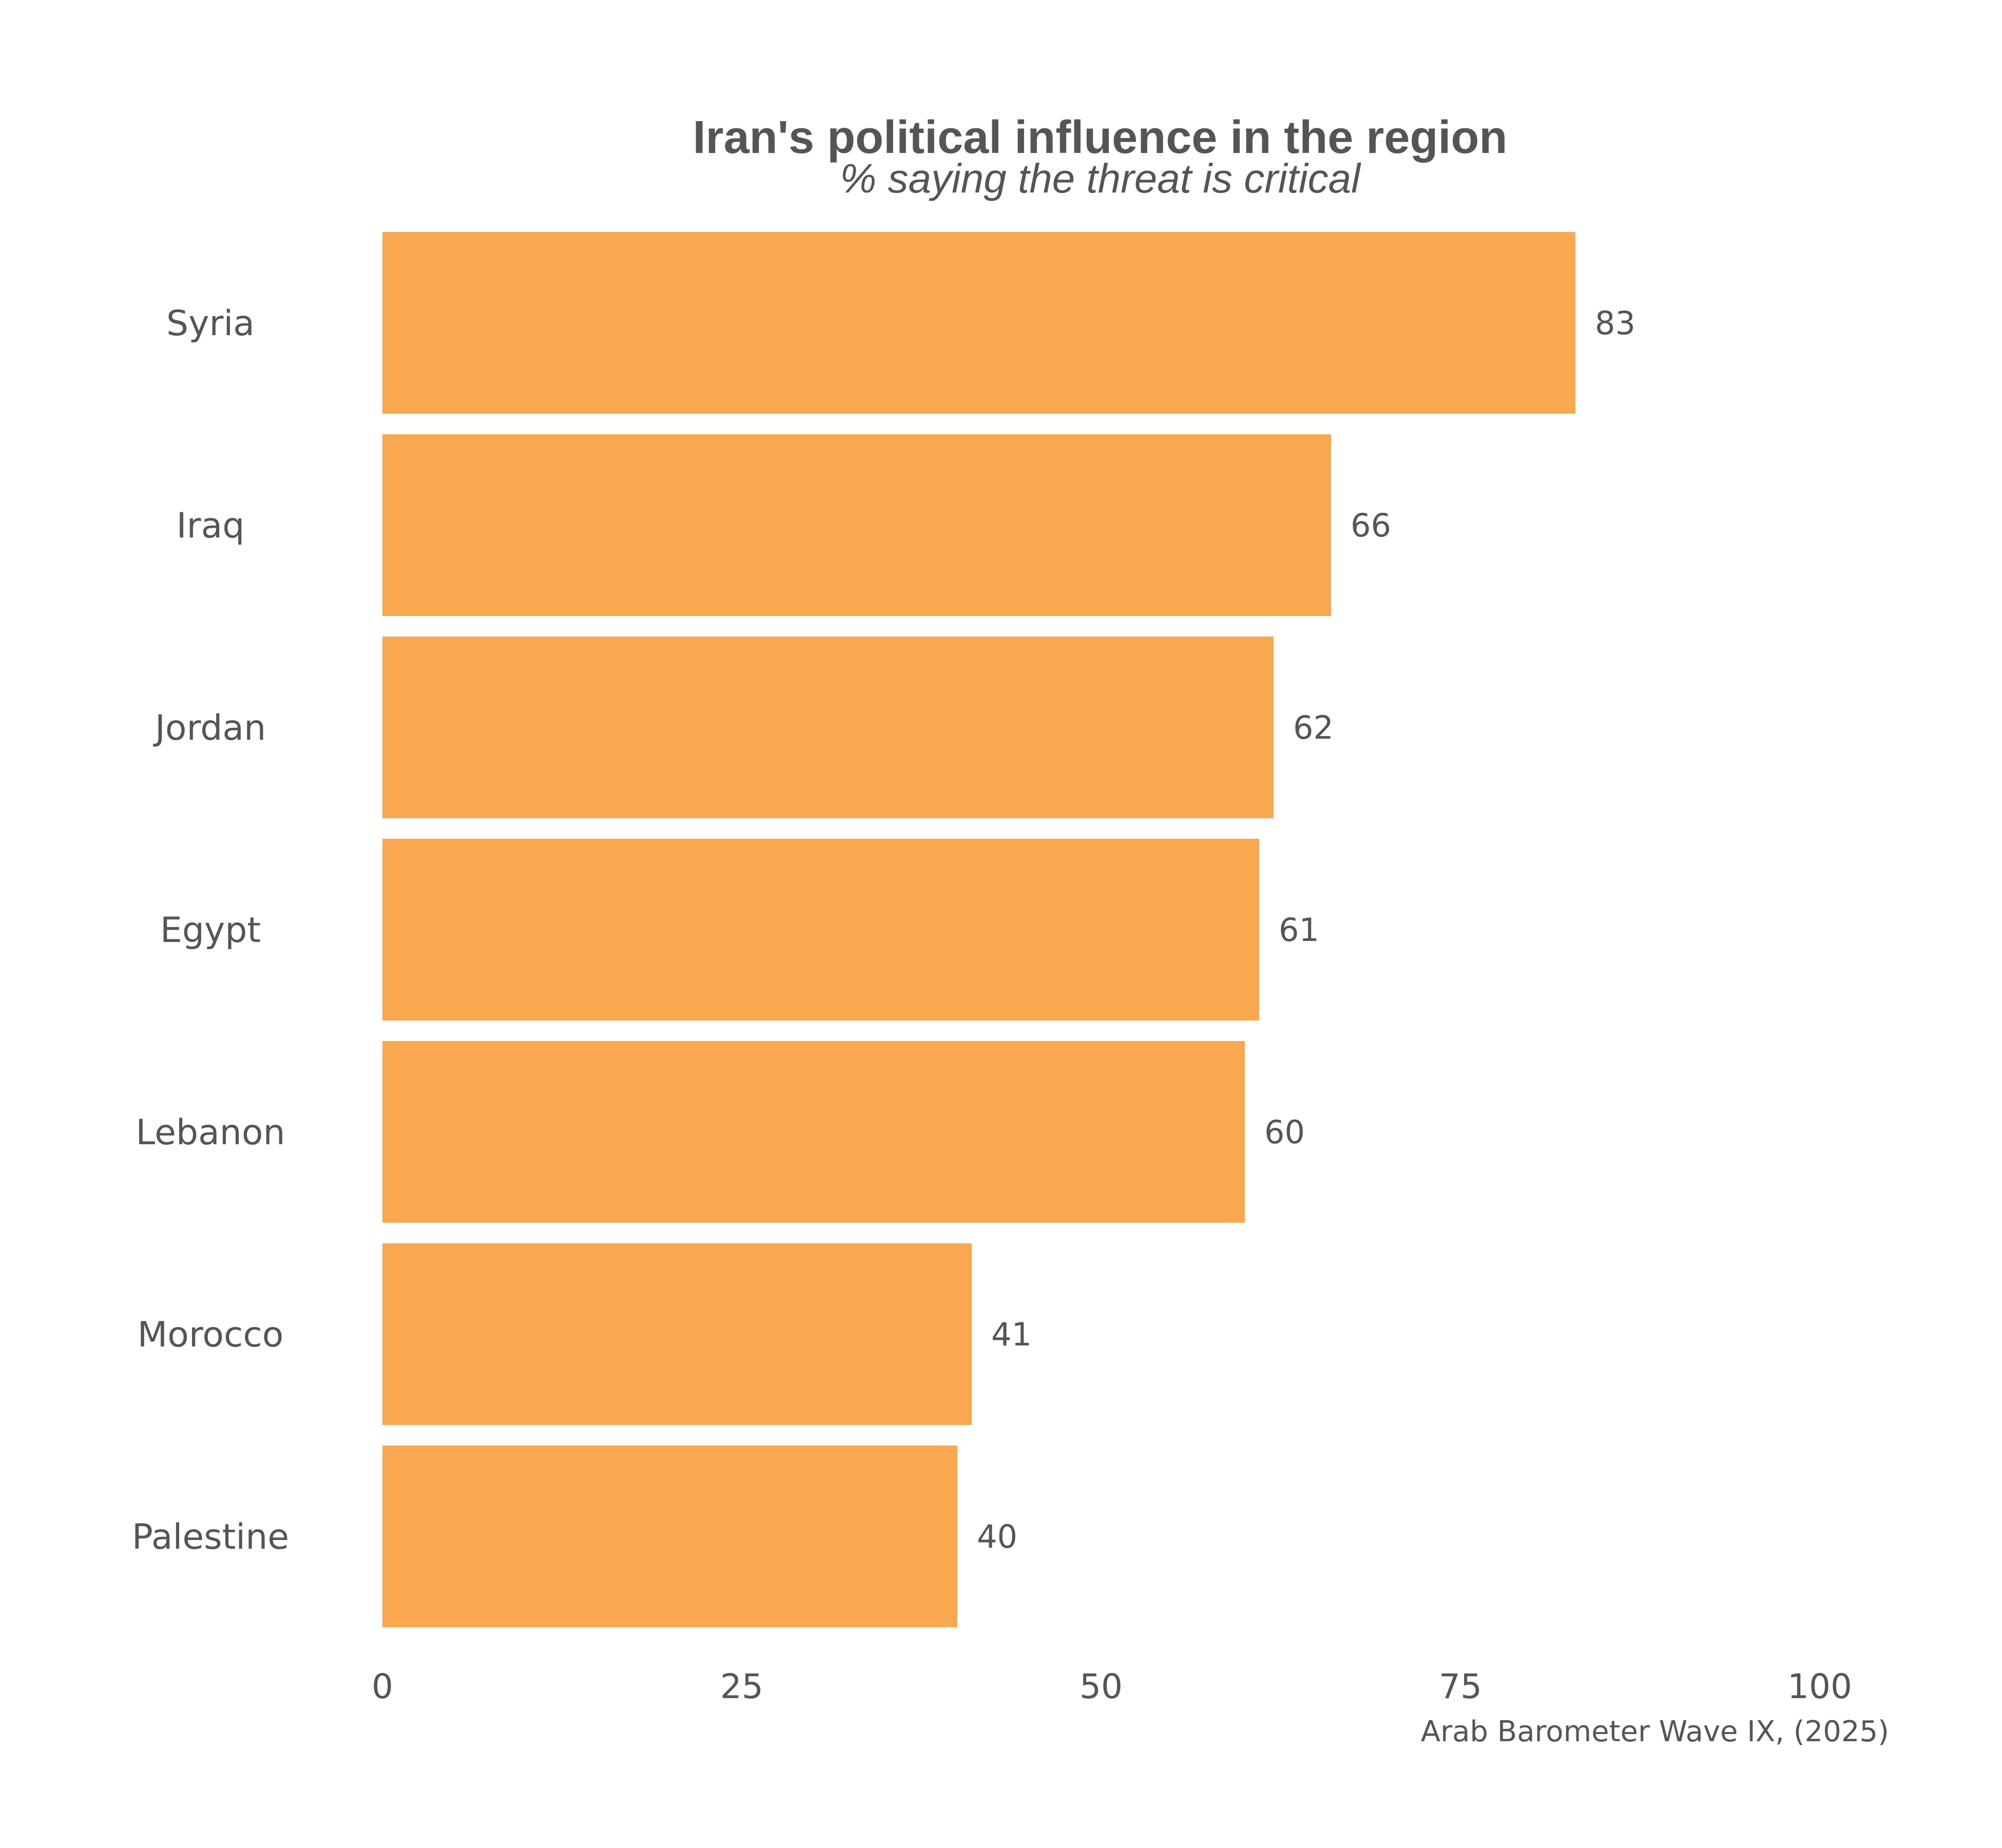 The image size is (2002, 1848). Describe the element at coordinates (820, 930) in the screenshot. I see `bar-egypt` at that location.